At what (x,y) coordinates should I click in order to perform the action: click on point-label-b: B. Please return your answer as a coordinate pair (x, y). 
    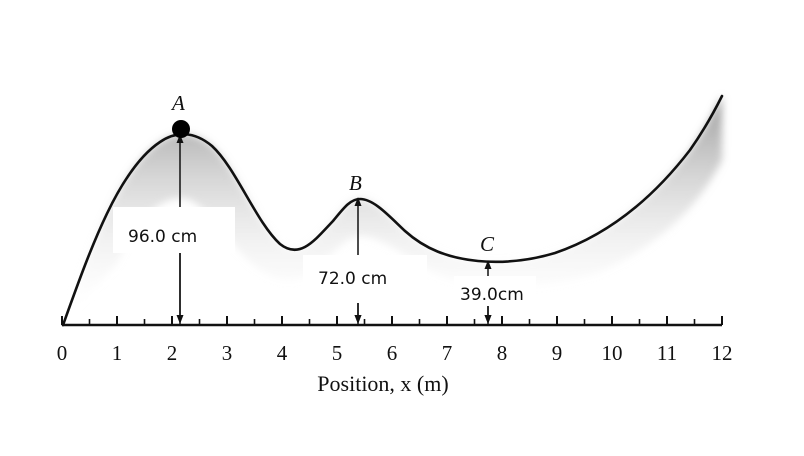
    Looking at the image, I should click on (355, 183).